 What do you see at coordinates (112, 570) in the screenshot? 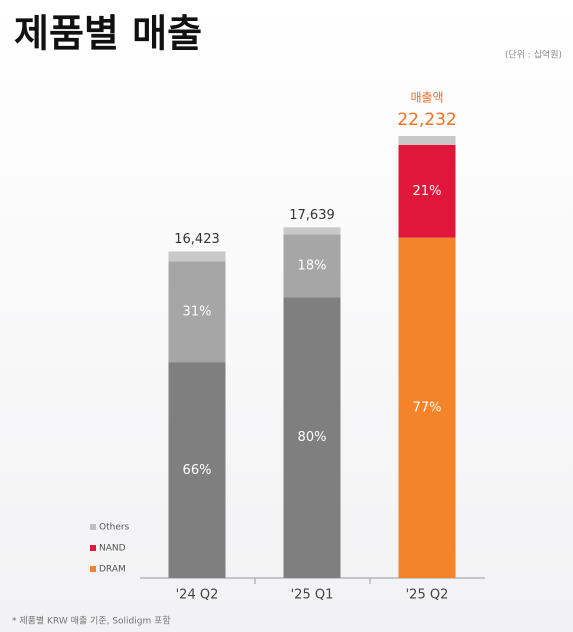
I see `legend-label: DRAM` at bounding box center [112, 570].